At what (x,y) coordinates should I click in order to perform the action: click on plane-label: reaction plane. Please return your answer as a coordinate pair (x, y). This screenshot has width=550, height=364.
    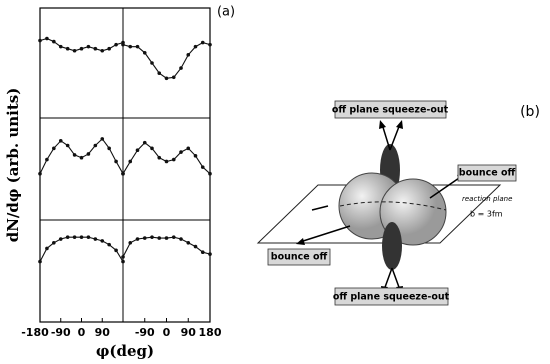
    Looking at the image, I should click on (487, 199).